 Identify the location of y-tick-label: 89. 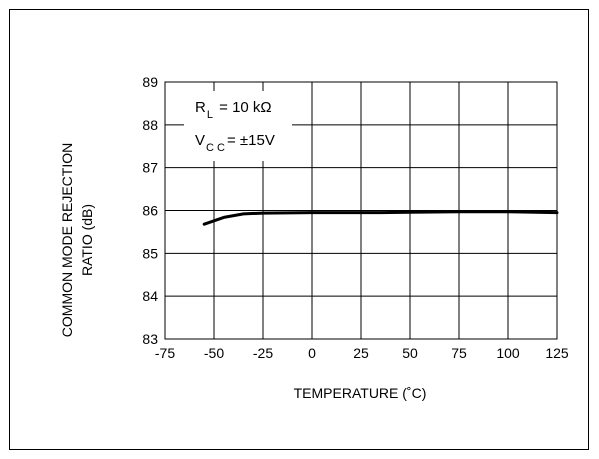
(150, 82).